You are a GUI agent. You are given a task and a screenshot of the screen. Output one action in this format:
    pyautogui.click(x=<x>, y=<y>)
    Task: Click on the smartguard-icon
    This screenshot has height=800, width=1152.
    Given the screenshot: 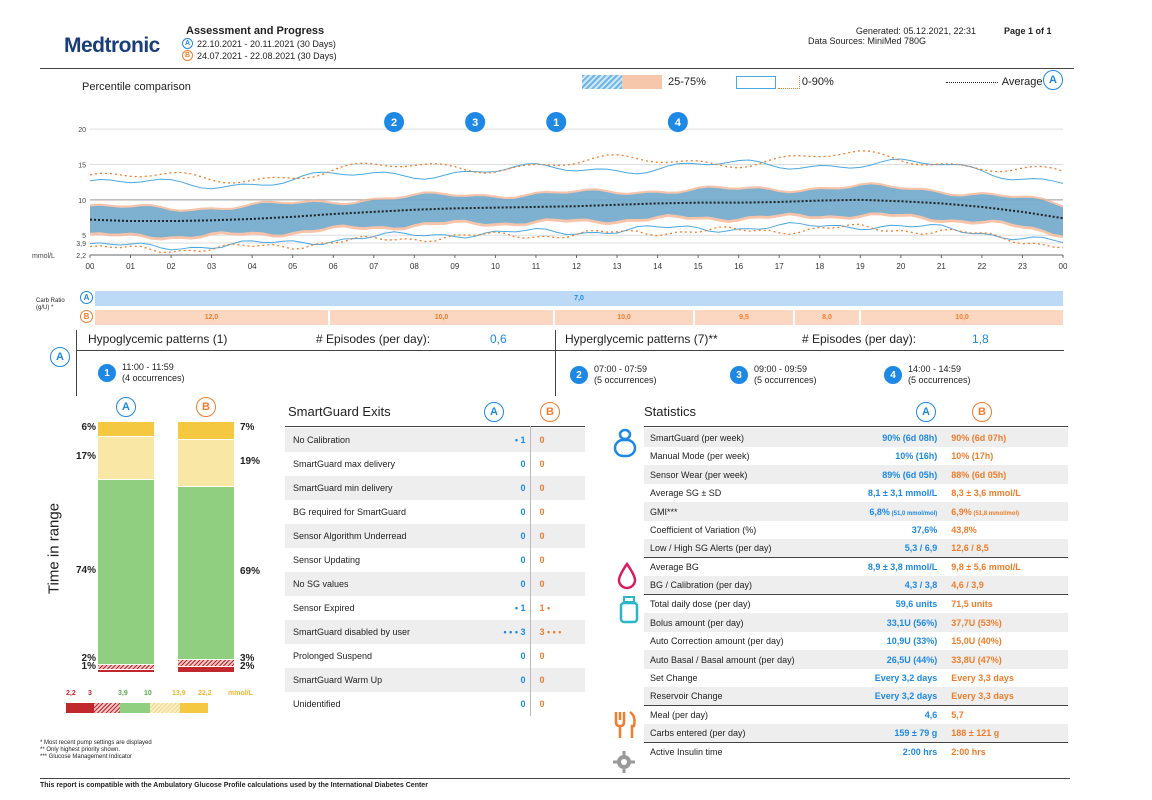 What is the action you would take?
    pyautogui.click(x=625, y=443)
    